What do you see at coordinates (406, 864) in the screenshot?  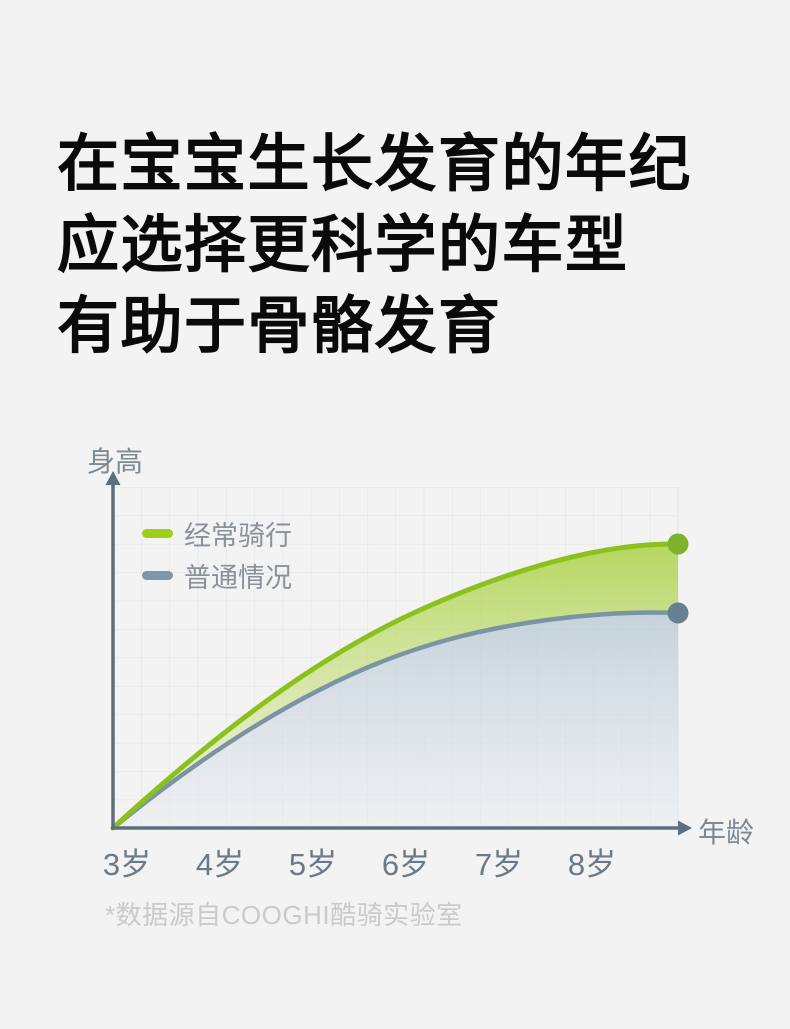 I see `x-tick-6: 6岁` at bounding box center [406, 864].